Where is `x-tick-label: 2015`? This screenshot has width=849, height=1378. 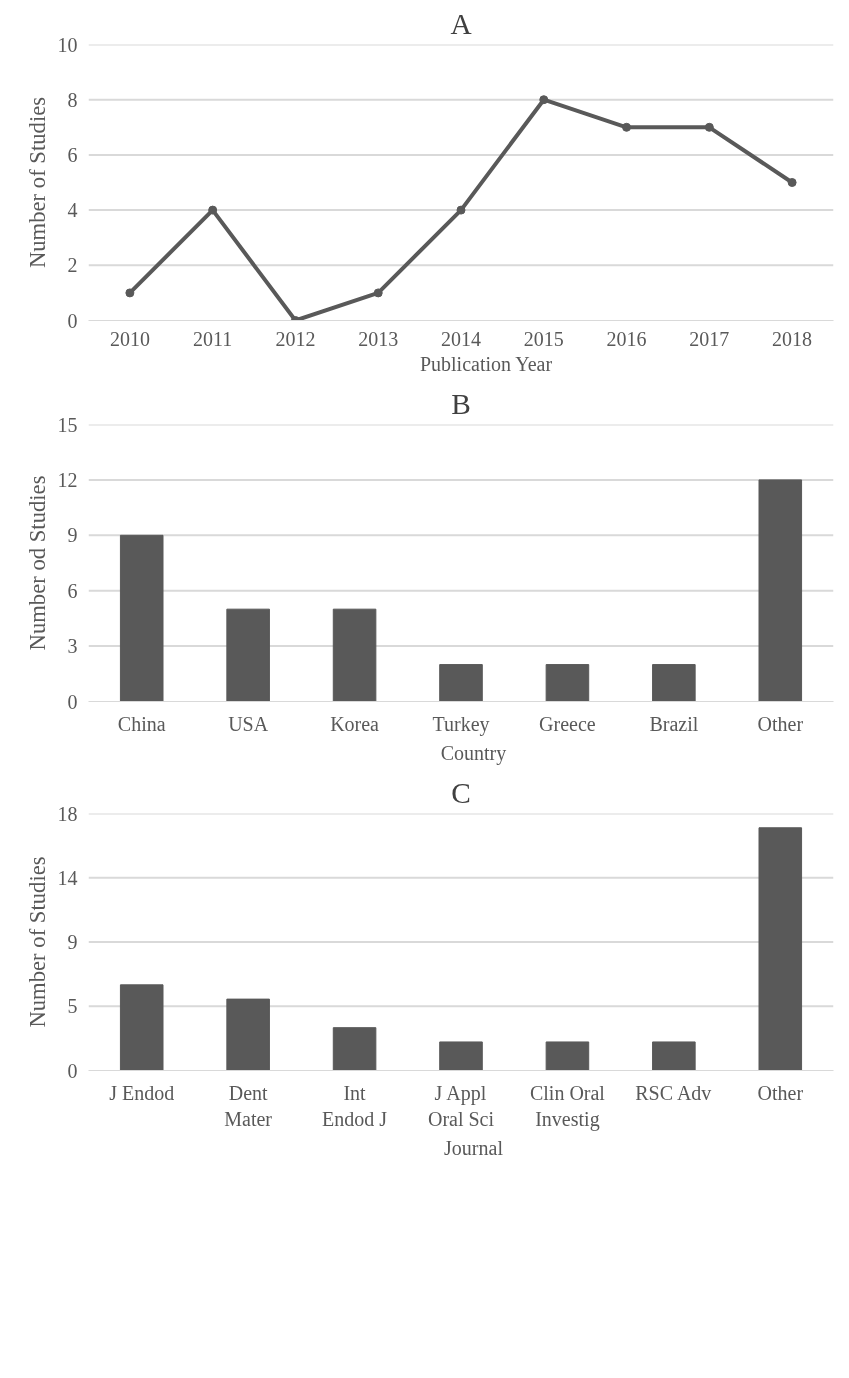 x-tick-label: 2015 is located at coordinates (543, 338).